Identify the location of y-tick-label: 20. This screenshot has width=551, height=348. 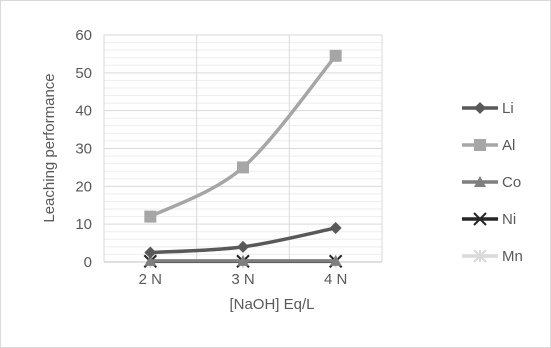
(83, 186).